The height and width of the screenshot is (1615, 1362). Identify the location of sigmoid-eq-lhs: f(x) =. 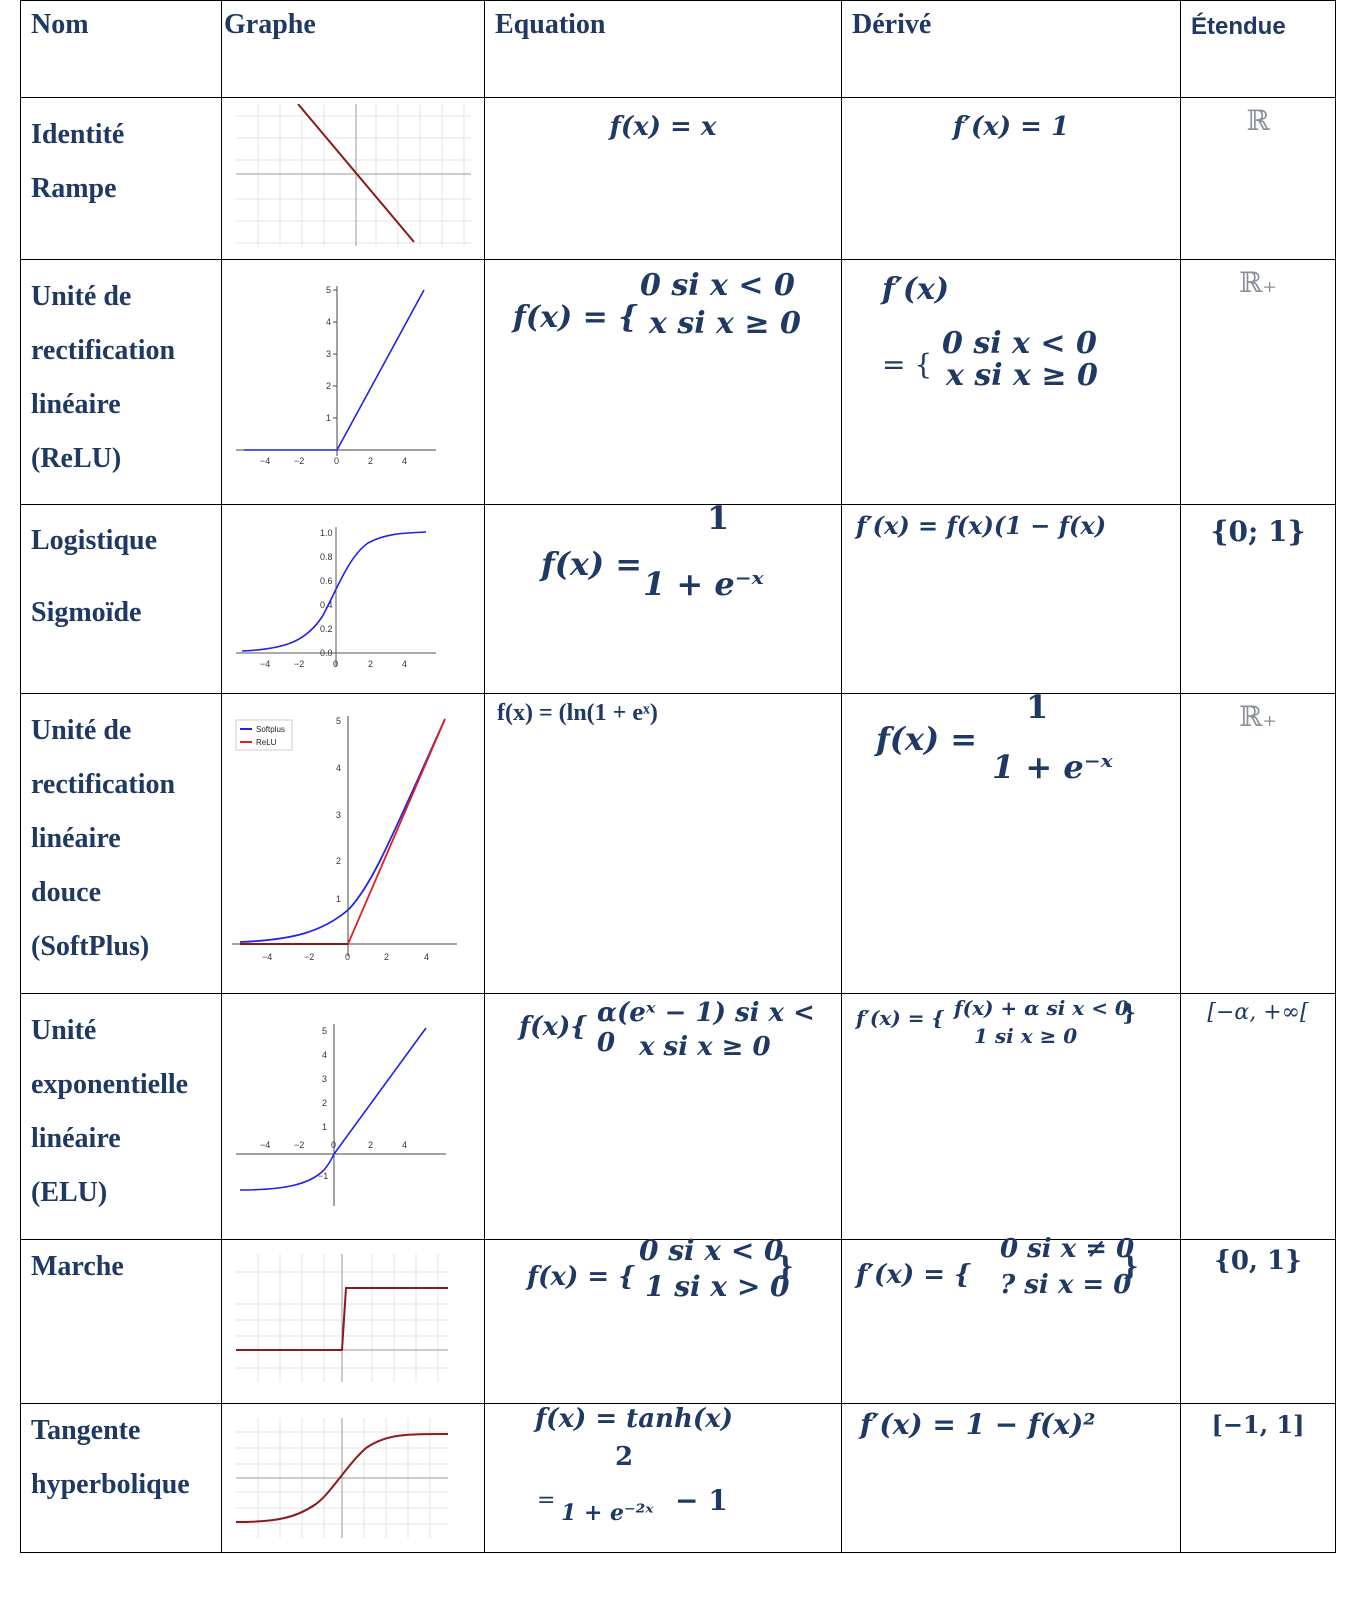
(592, 564).